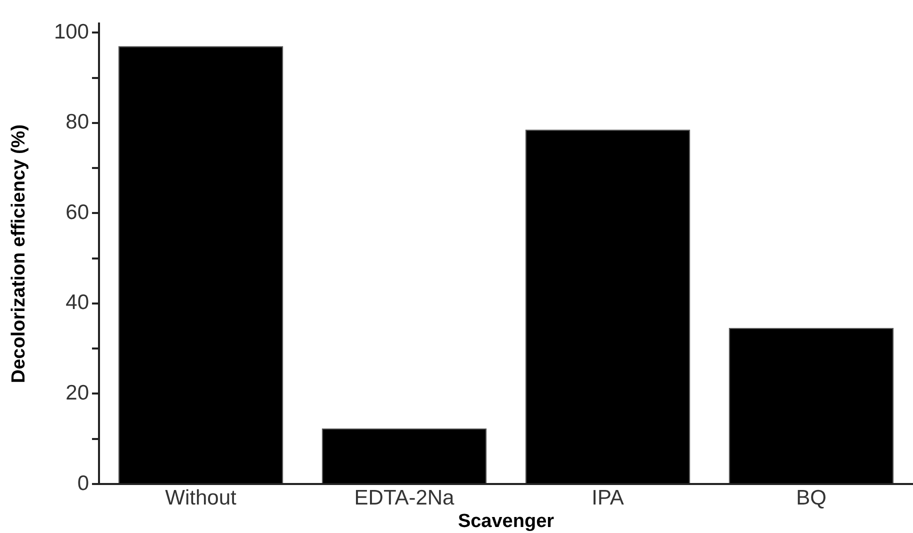 This screenshot has height=533, width=913. Describe the element at coordinates (77, 302) in the screenshot. I see `y-tick-label: 40` at that location.